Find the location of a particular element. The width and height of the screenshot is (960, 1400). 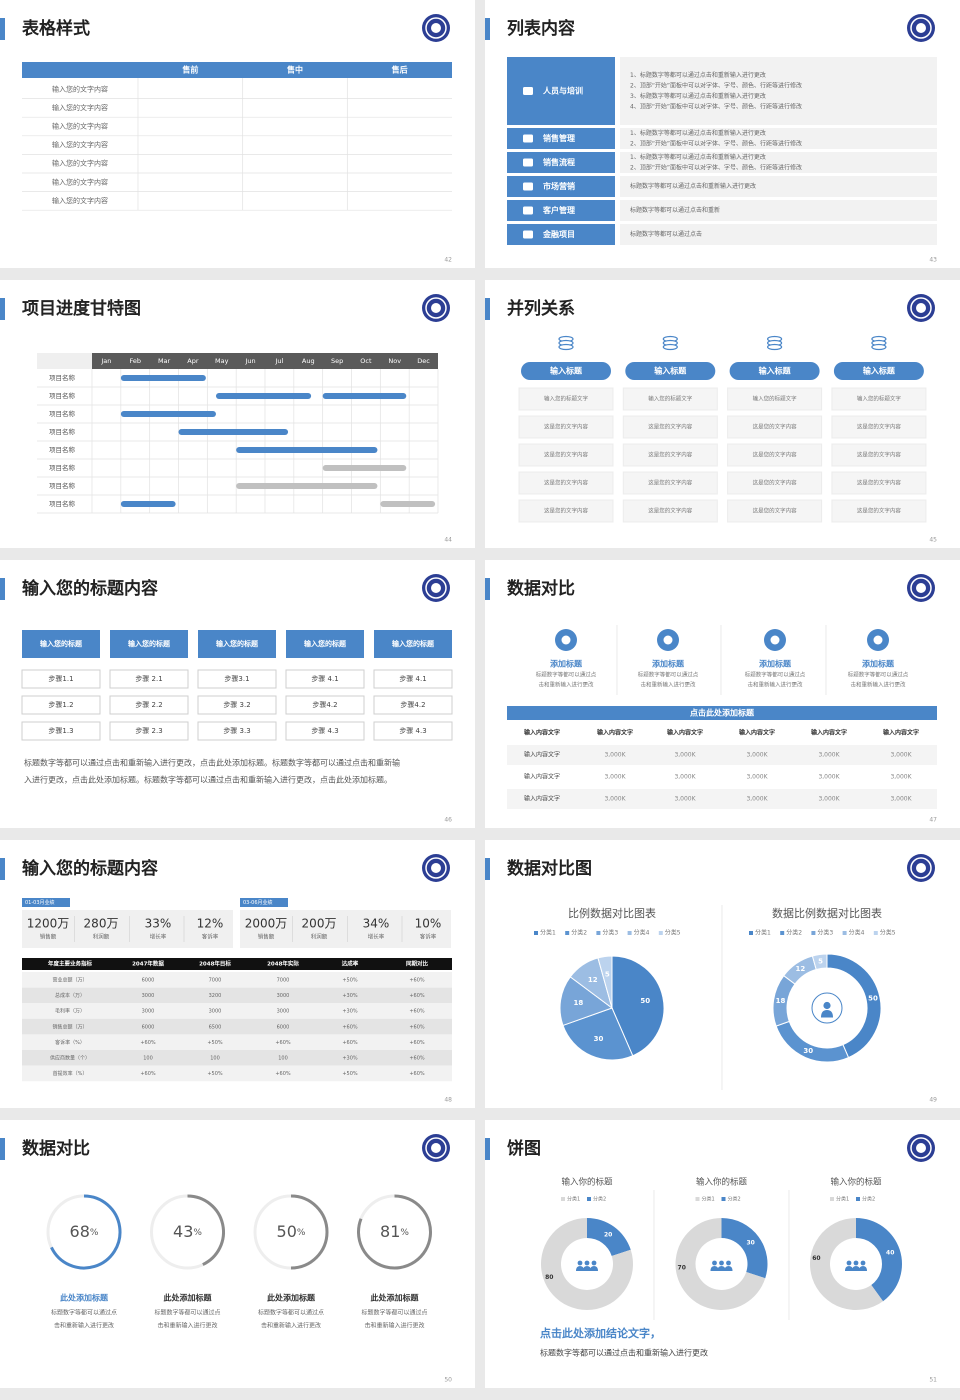

list-label: 人员与培训 is located at coordinates (563, 91).